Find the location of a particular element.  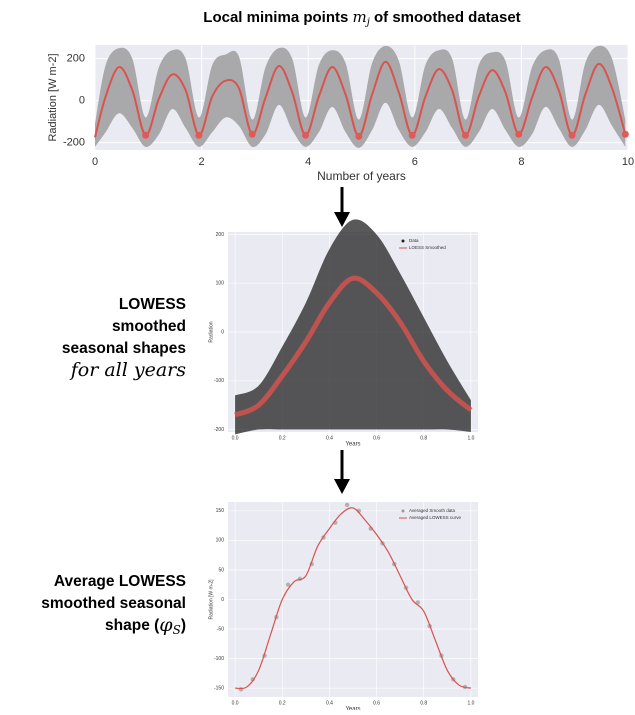

caption-part: ) is located at coordinates (183, 625).